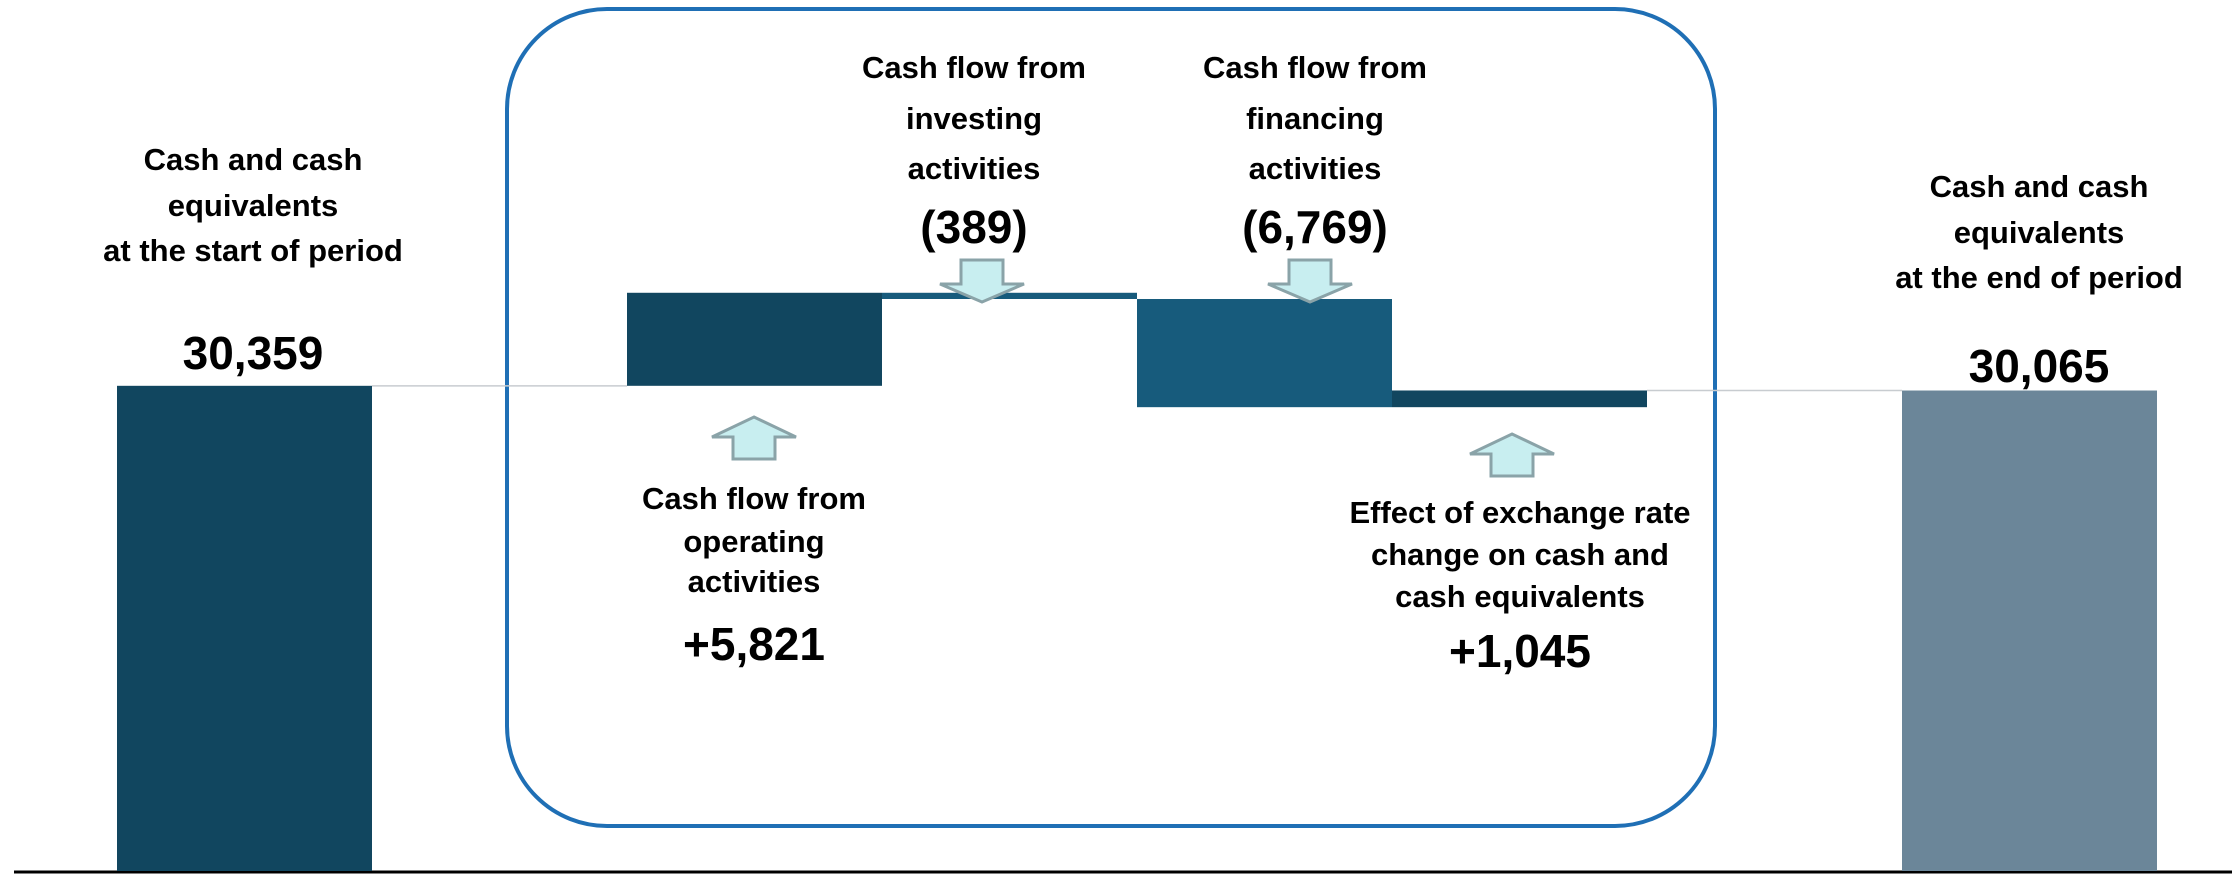 The width and height of the screenshot is (2232, 878). What do you see at coordinates (253, 250) in the screenshot?
I see `category-label: at the start of period` at bounding box center [253, 250].